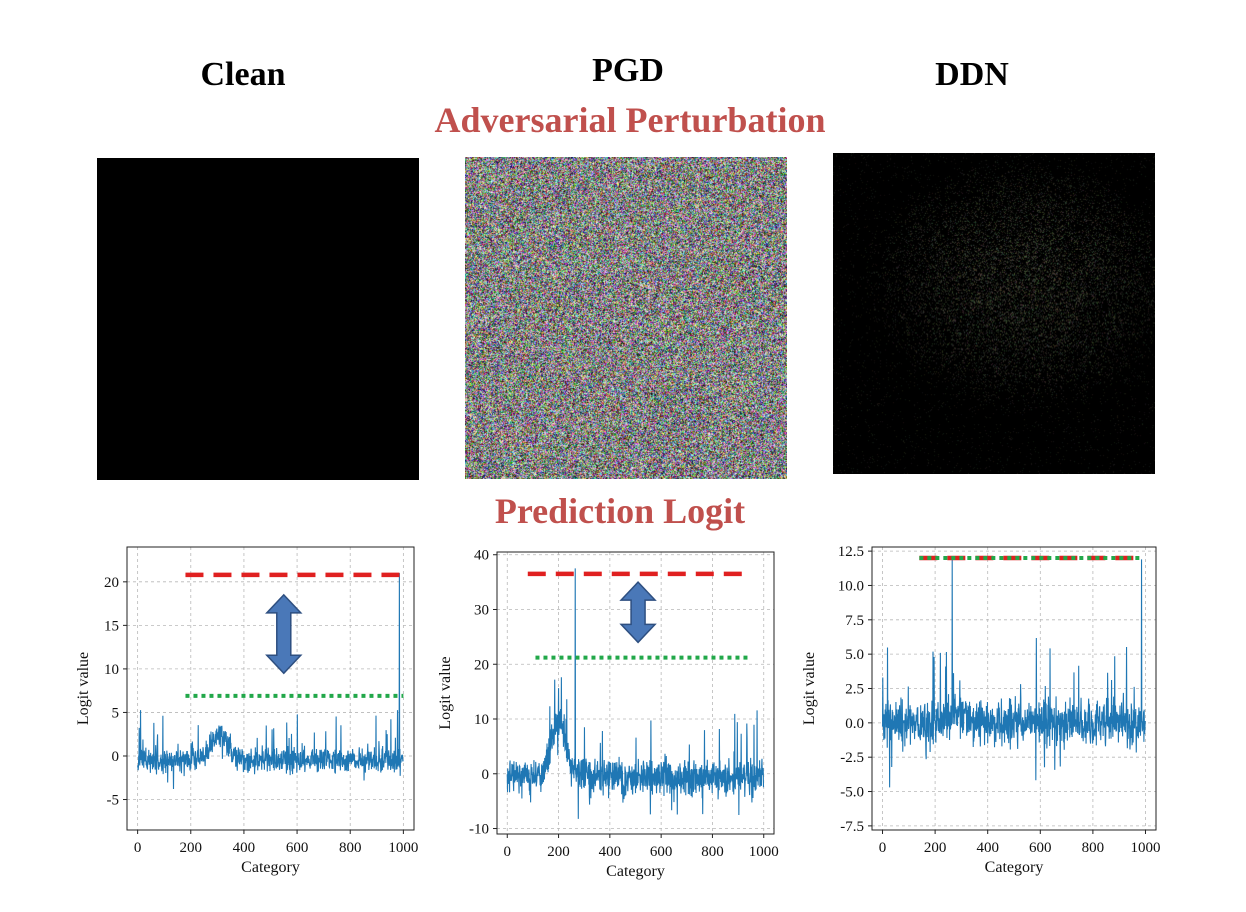 The width and height of the screenshot is (1246, 912). I want to click on clean-perturbation-image, so click(258, 319).